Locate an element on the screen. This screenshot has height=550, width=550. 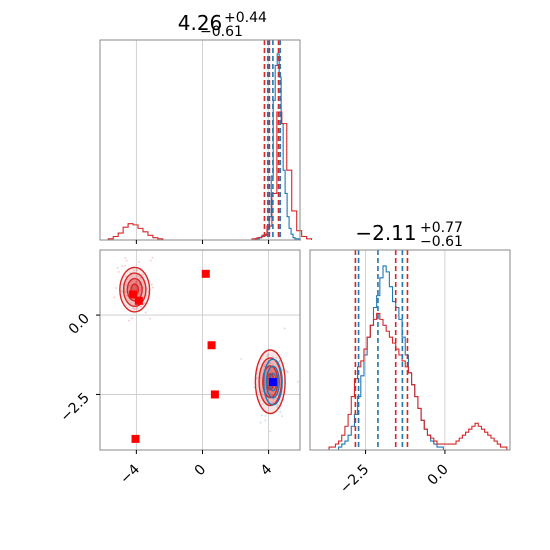
tick-label-p0-0: −4 is located at coordinates (130, 474).